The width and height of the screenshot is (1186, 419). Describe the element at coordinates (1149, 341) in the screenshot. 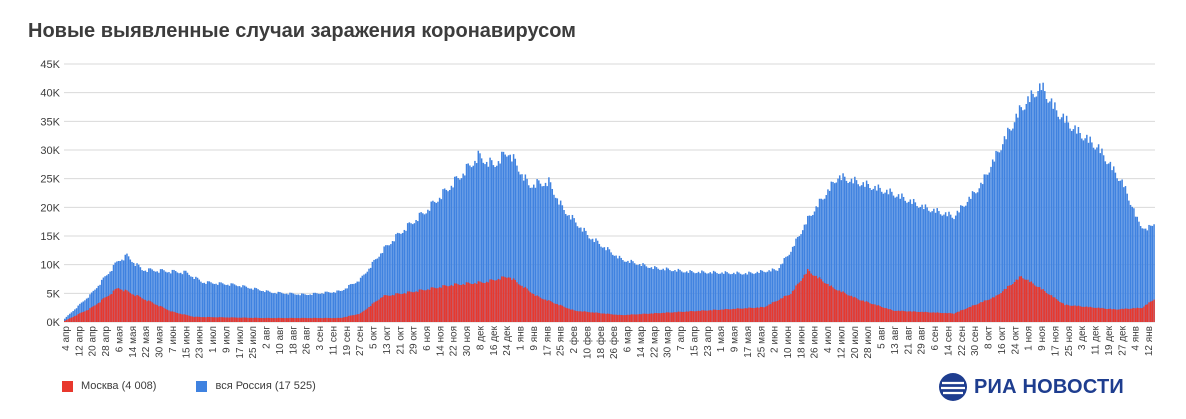

I see `x-tick-label: 12 янв` at that location.